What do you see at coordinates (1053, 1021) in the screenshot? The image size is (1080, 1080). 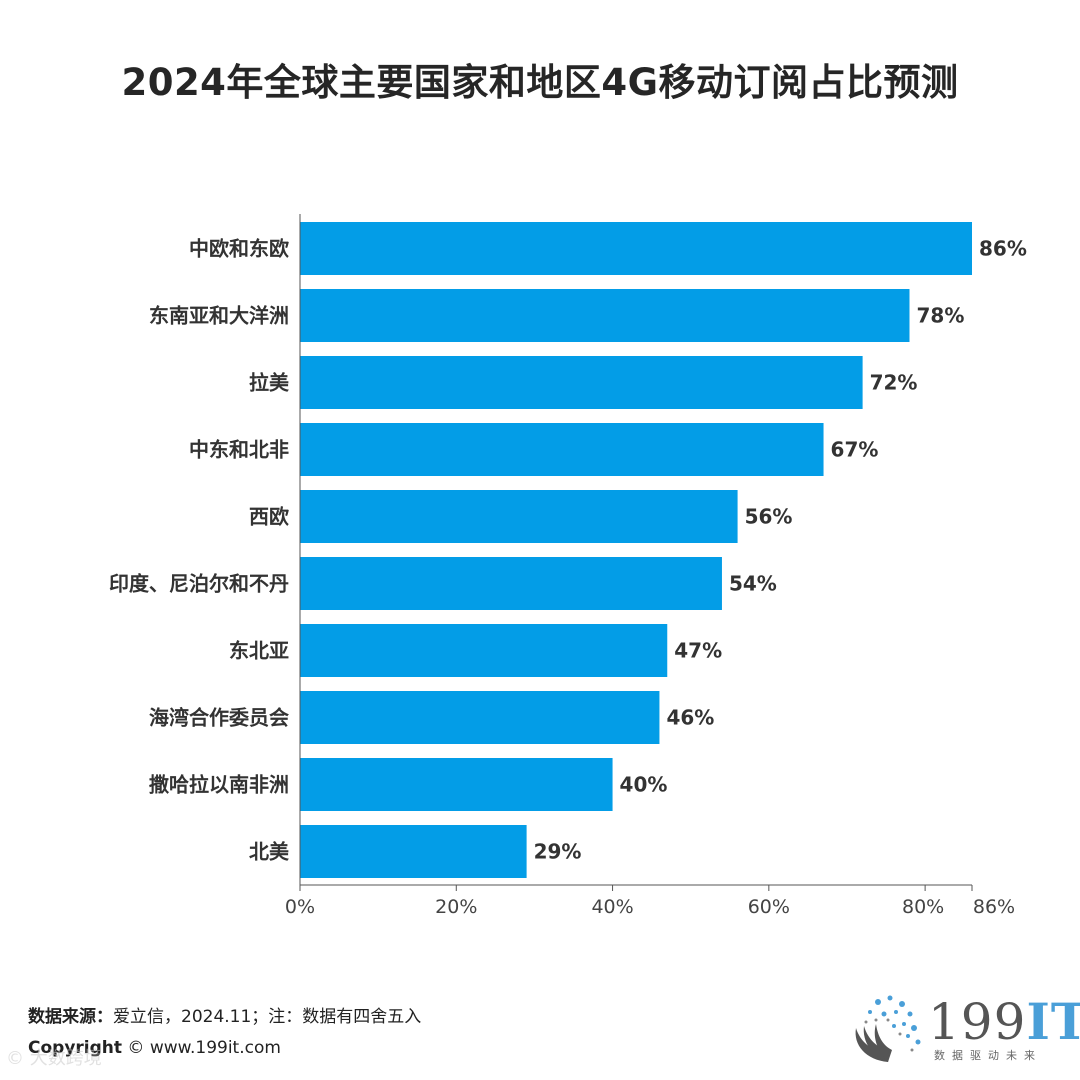 I see `logo-it: IT` at bounding box center [1053, 1021].